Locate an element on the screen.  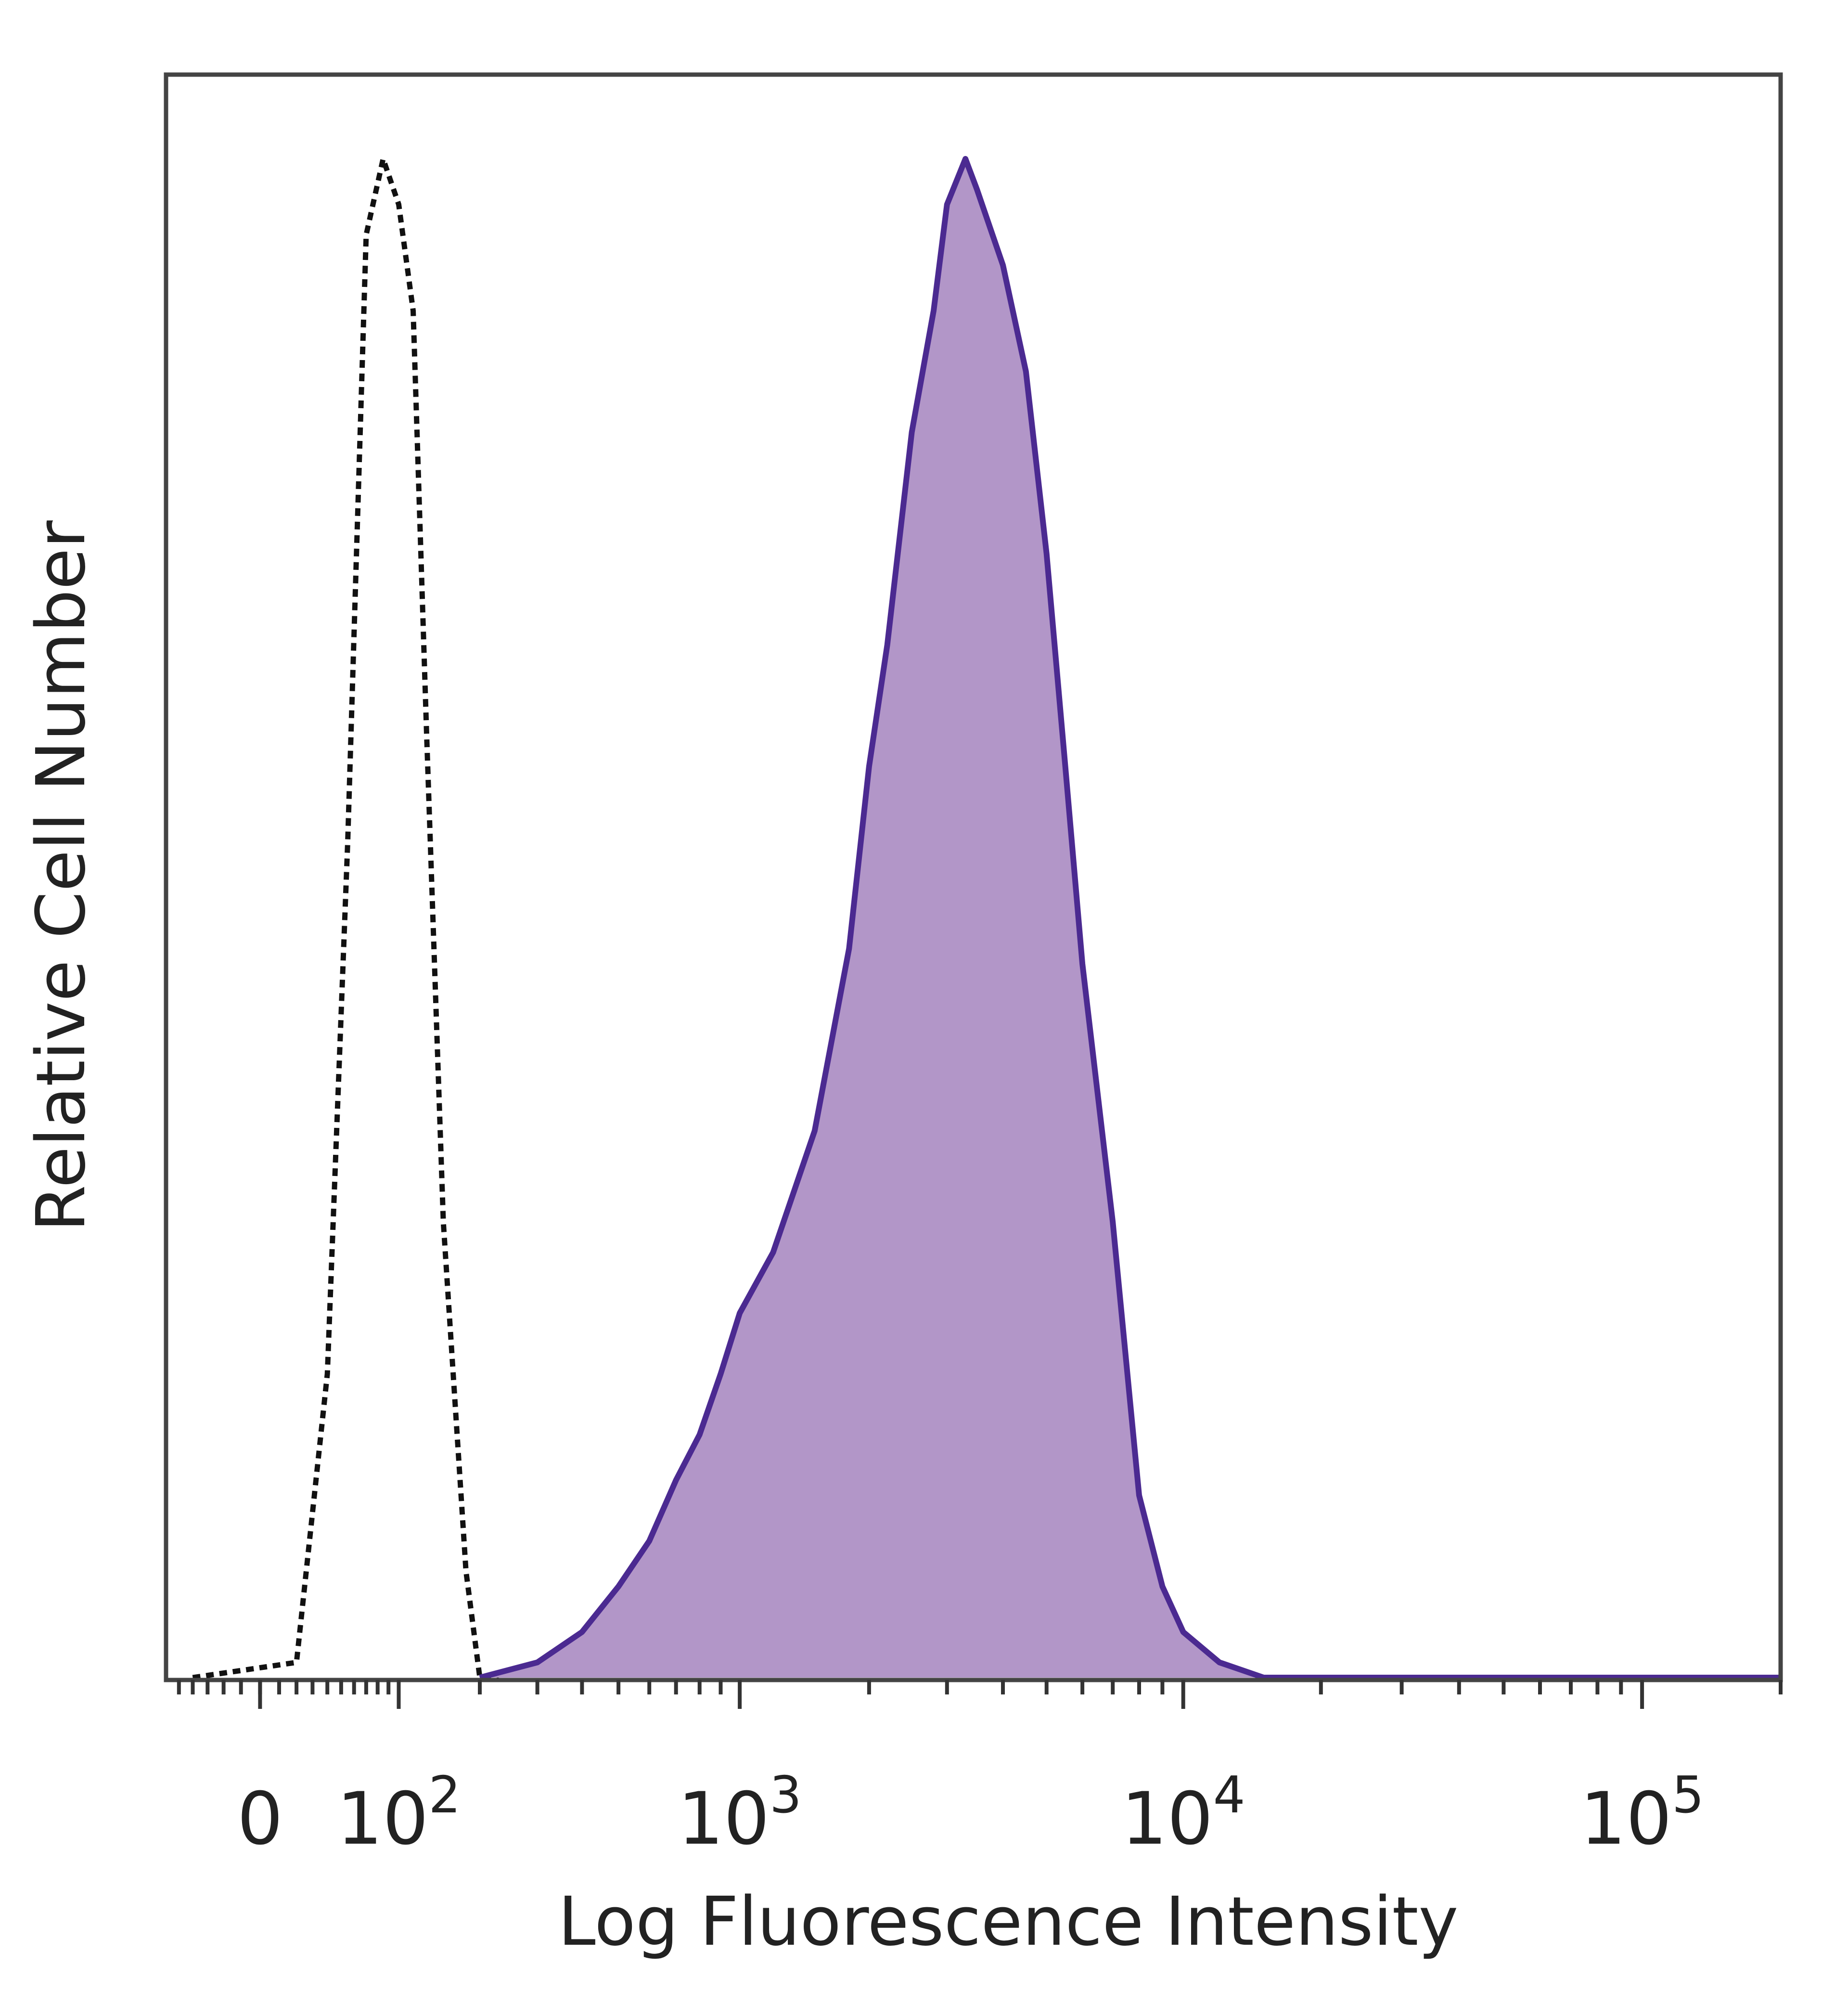
x-ticks is located at coordinates (980, 1694).